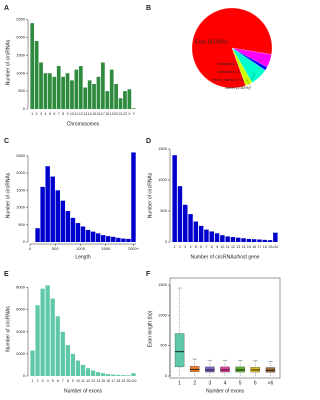 Image resolution: width=320 pixels, height=400 pixels. I want to click on x-tick-label: 20, so click(128, 381).